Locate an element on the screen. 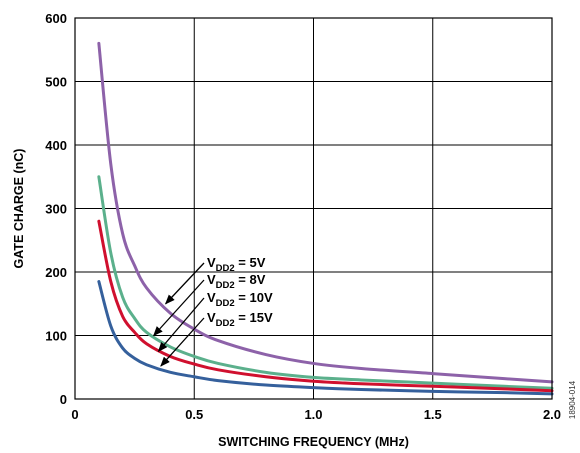 The width and height of the screenshot is (580, 453). y-axis-ticks: 0 100 200 300 400 500 600 is located at coordinates (56, 209).